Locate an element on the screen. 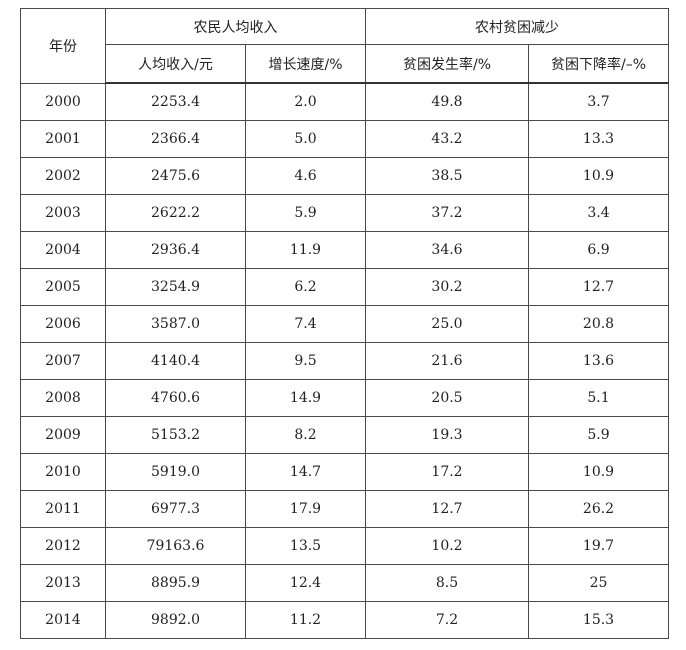 This screenshot has height=650, width=686. poverty-rate-cell: 20.5 is located at coordinates (447, 398).